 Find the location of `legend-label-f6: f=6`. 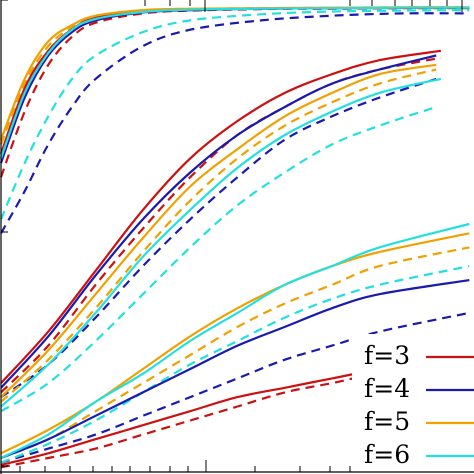

legend-label-f6: f=6 is located at coordinates (387, 454).